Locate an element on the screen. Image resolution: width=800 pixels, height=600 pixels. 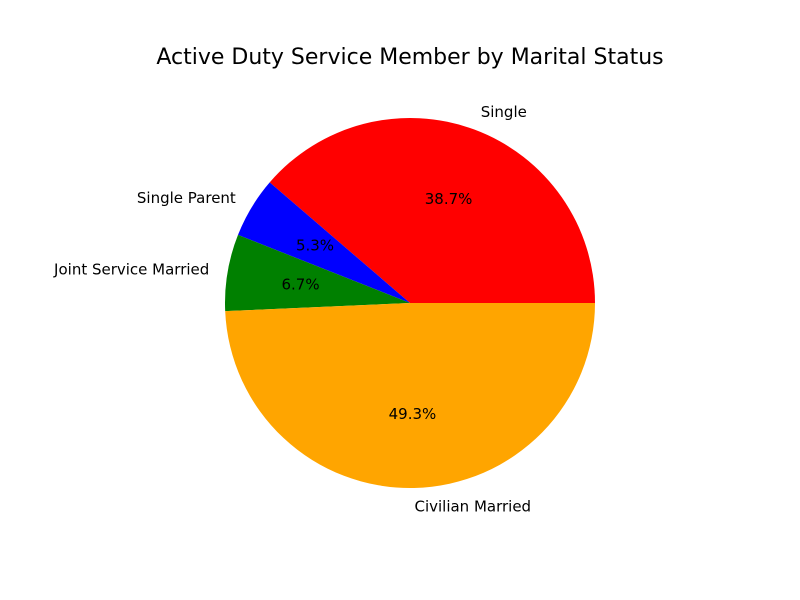
pie-category-label-joint-service-married: Joint Service Married is located at coordinates (131, 269).